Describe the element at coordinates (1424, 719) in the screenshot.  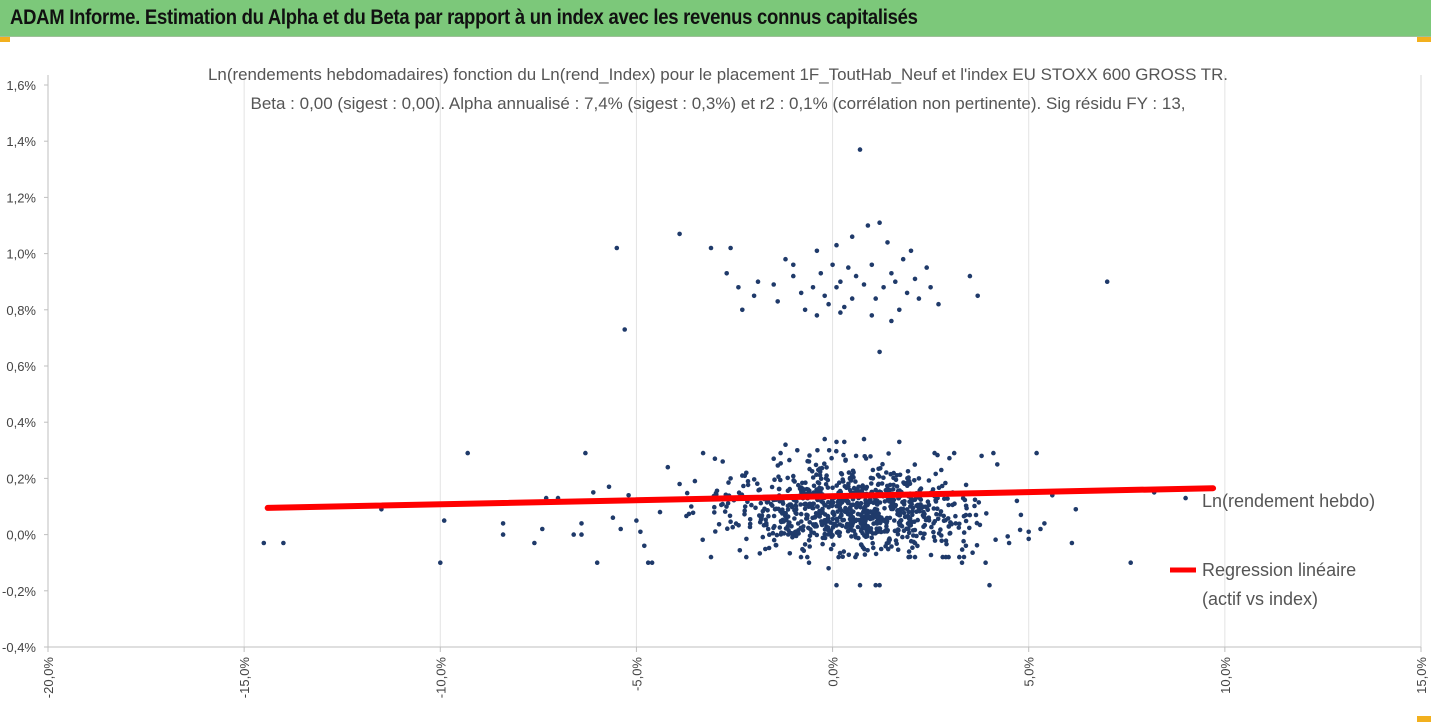
I see `corner-mark-bottom-right` at that location.